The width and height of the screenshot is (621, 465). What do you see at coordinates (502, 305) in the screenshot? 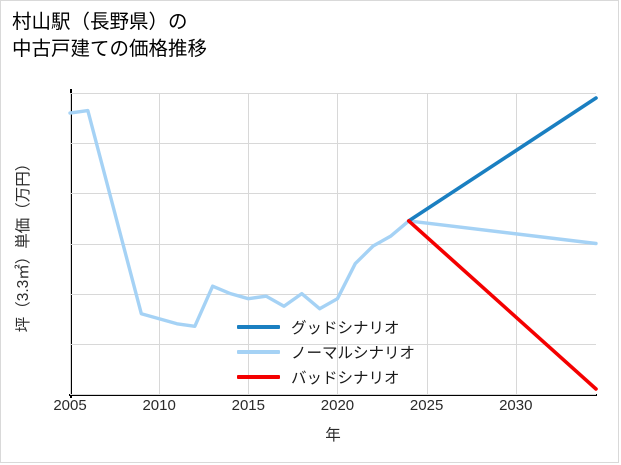
I see `line-bad-scenario` at bounding box center [502, 305].